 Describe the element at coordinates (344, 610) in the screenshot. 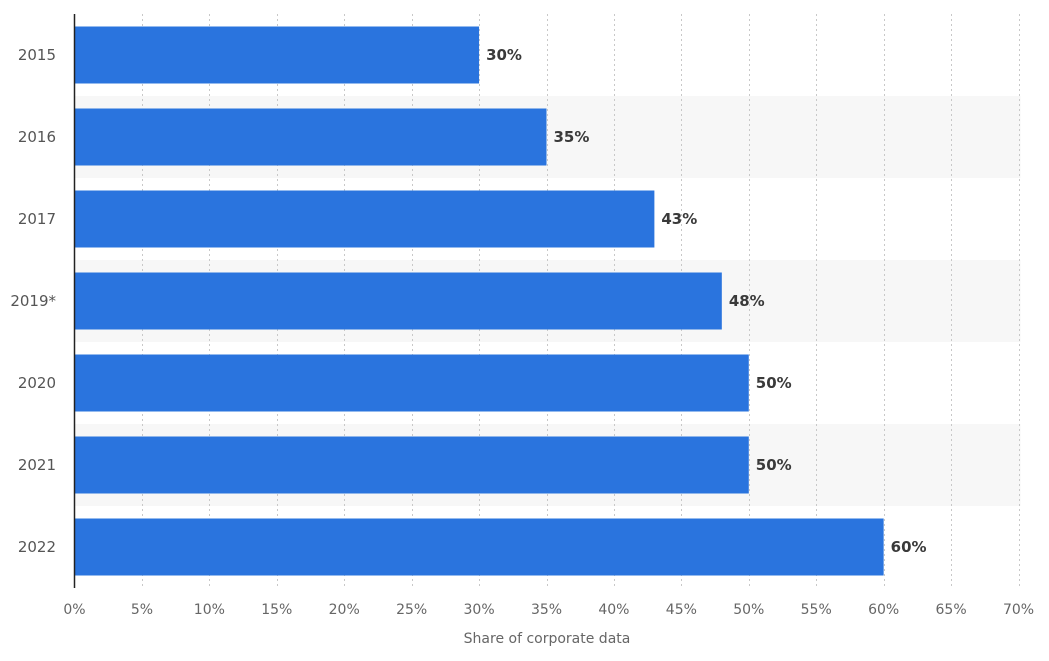

I see `x-tick-label: 20%` at that location.